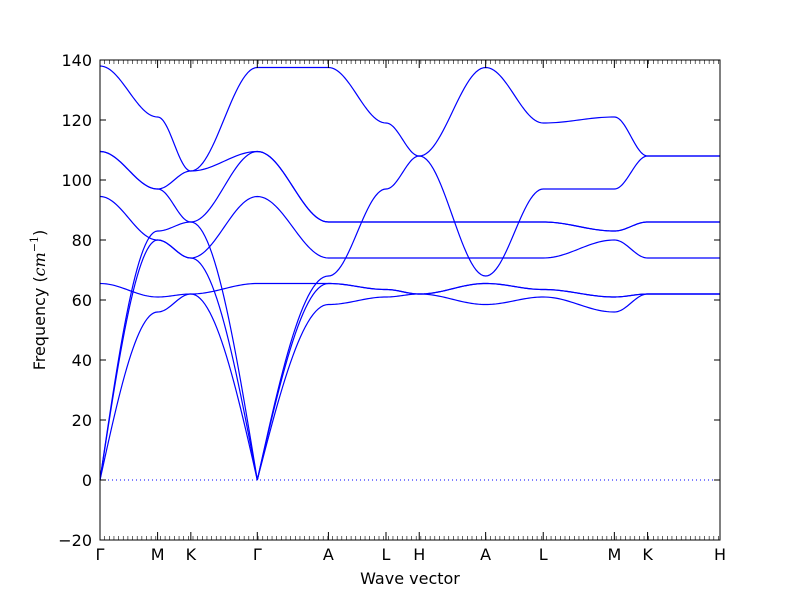  I want to click on y-tick-label: 140, so click(76, 60).